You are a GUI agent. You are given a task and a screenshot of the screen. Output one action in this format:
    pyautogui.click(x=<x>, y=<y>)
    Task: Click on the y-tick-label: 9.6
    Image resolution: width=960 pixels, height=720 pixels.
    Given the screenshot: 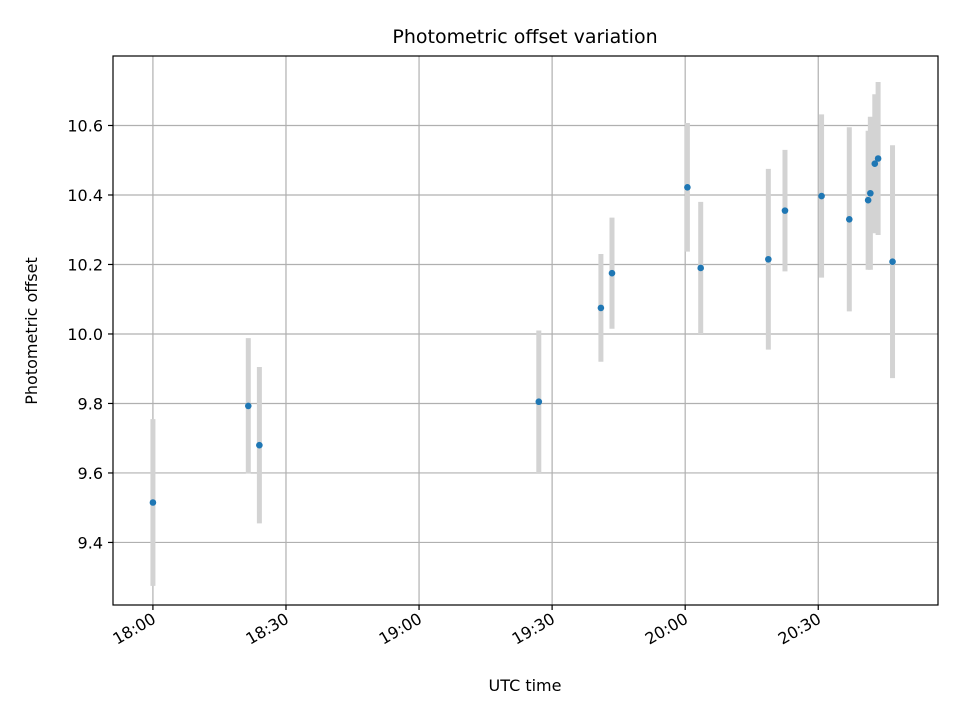 What is the action you would take?
    pyautogui.click(x=90, y=473)
    